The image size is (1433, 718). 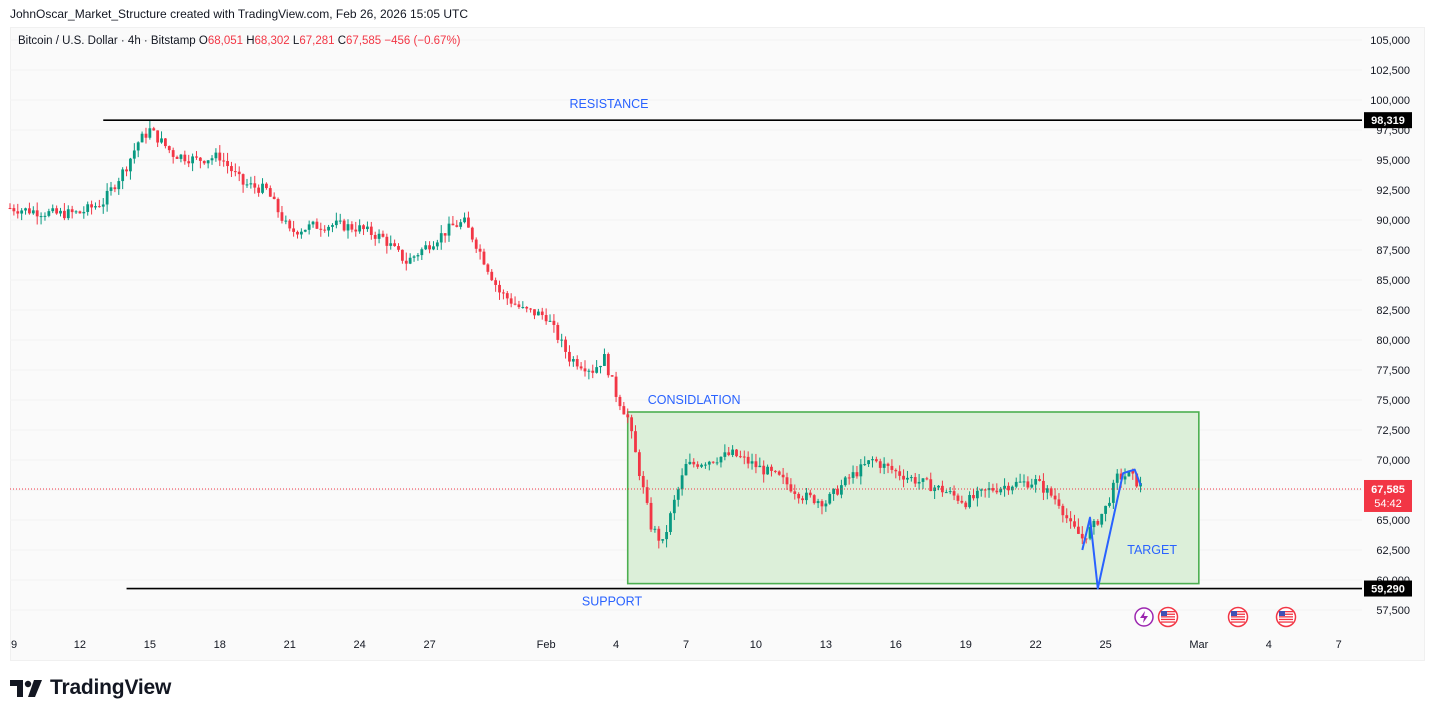 What do you see at coordinates (317, 41) in the screenshot?
I see `low-value: 67,281` at bounding box center [317, 41].